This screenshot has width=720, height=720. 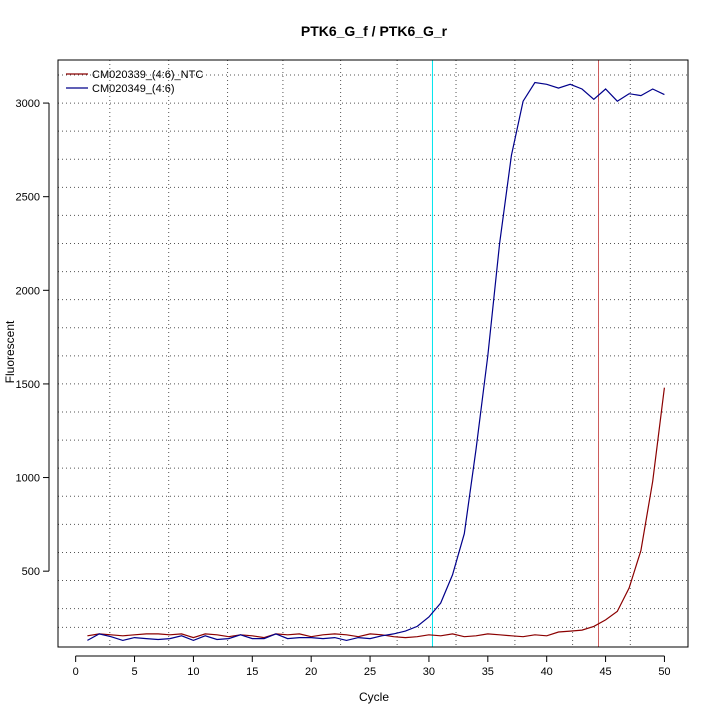 What do you see at coordinates (28, 291) in the screenshot?
I see `y-tick-label: 2000` at bounding box center [28, 291].